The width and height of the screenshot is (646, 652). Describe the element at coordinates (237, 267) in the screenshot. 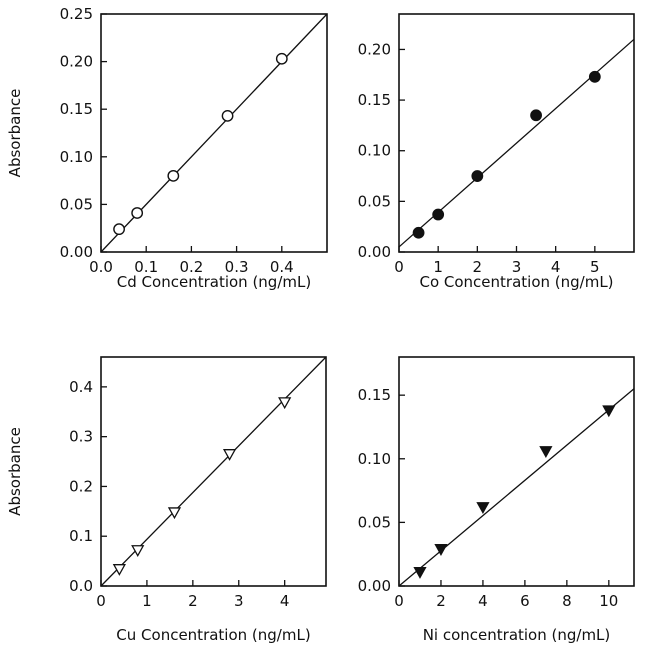

I see `x-tick-label: 0.3` at that location.